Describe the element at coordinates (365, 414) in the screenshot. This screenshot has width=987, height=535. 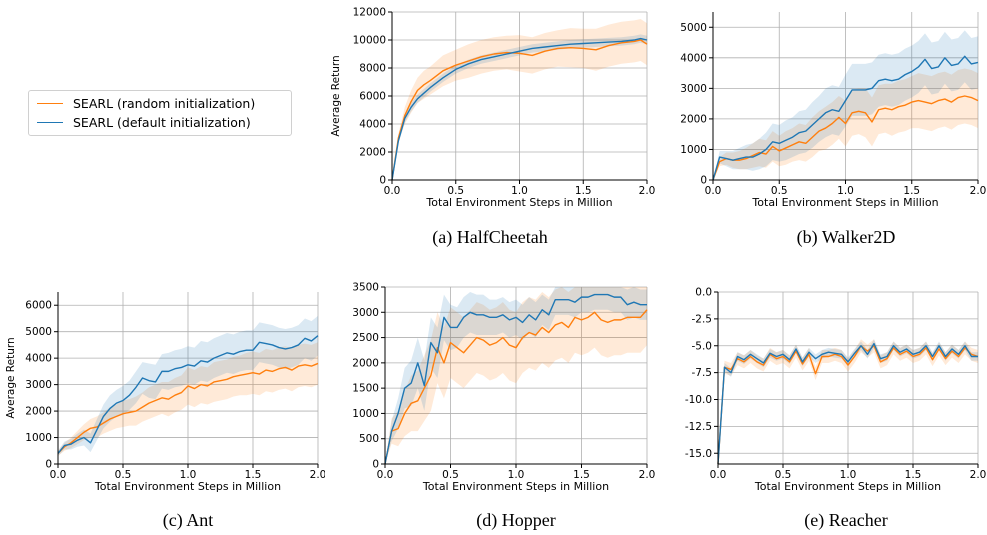
I see `y-tick-label-2: 1000` at that location.